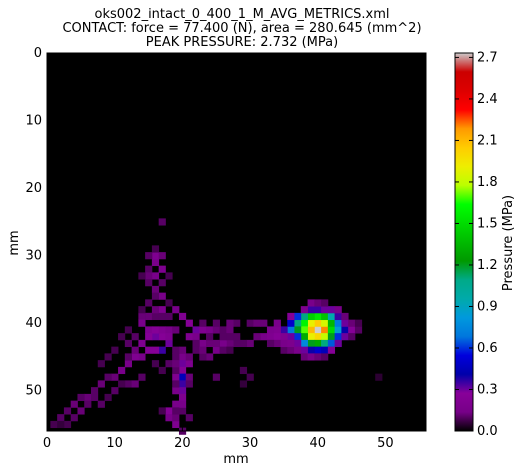 The height and width of the screenshot is (475, 524). Describe the element at coordinates (487, 306) in the screenshot. I see `colorbar-tick-label: 0.9` at that location.